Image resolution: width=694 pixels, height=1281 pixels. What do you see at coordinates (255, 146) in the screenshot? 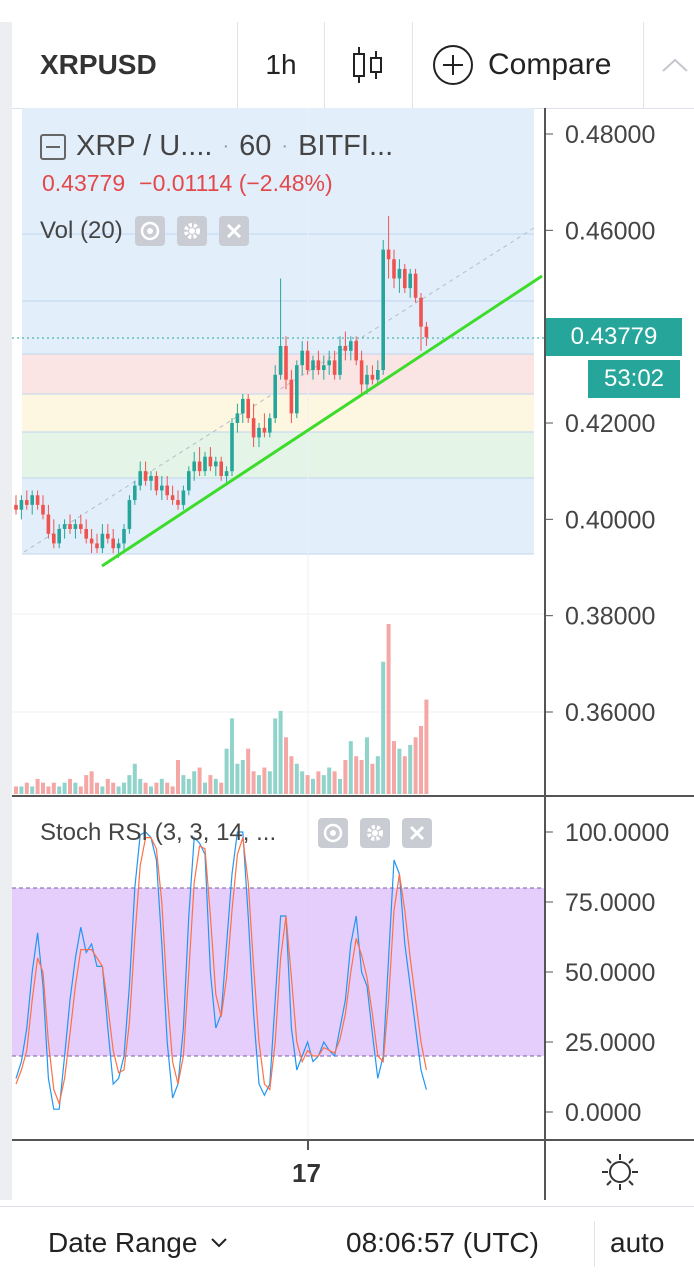
I see `legend-interval: 60` at bounding box center [255, 146].